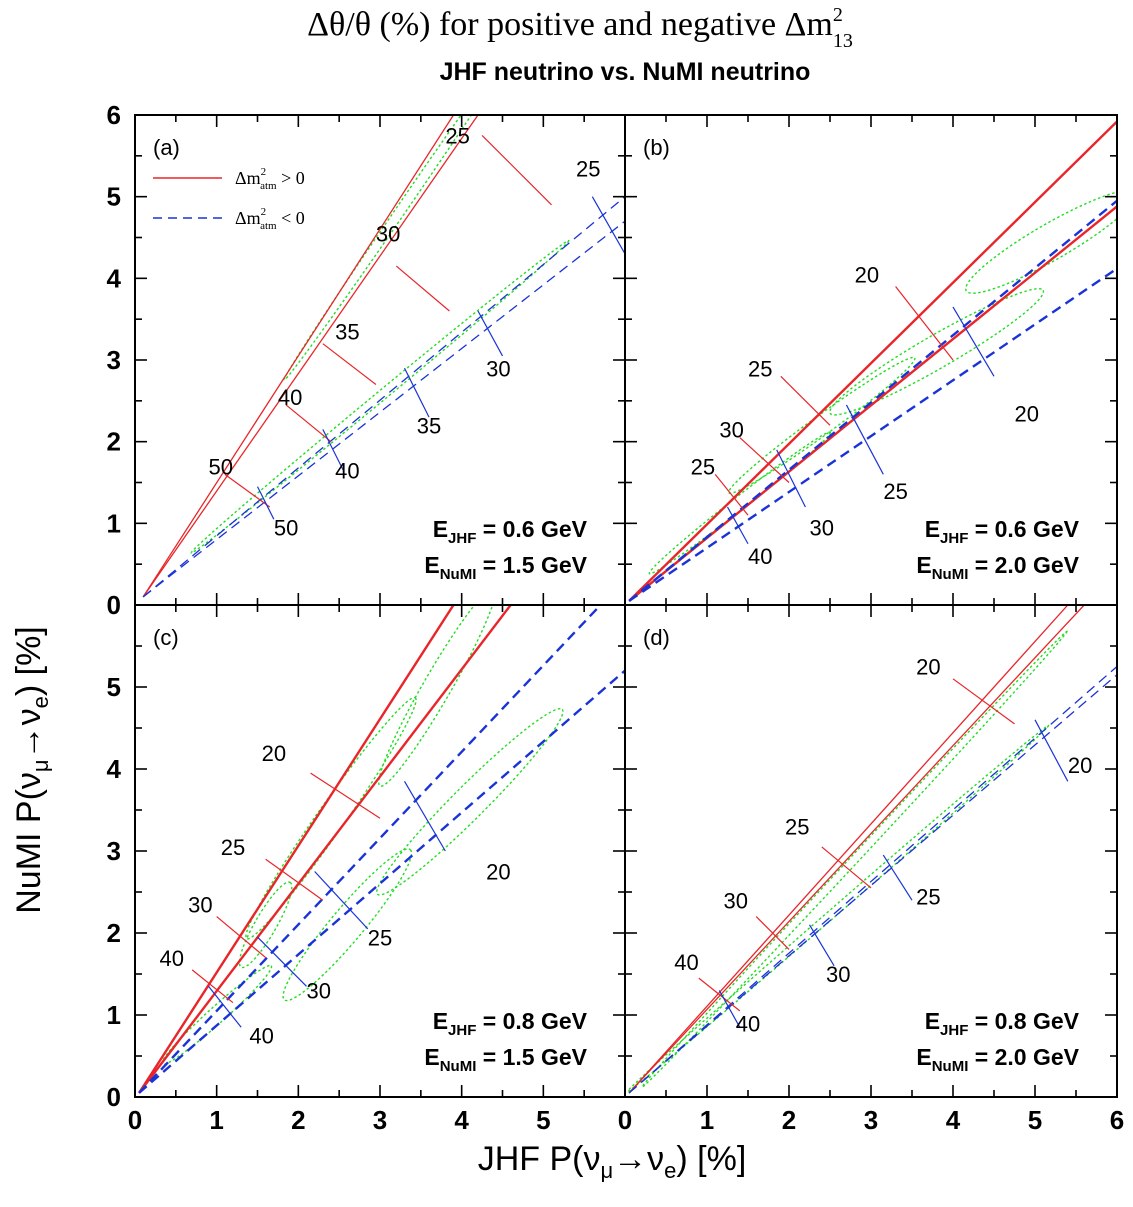 This screenshot has height=1207, width=1133. What do you see at coordinates (114, 769) in the screenshot?
I see `y-tick-label: 4` at bounding box center [114, 769].